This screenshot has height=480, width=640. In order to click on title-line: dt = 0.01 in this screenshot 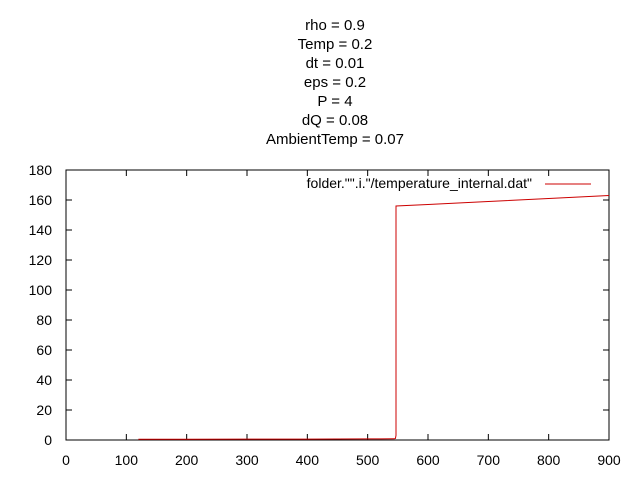, I will do `click(335, 63)`.